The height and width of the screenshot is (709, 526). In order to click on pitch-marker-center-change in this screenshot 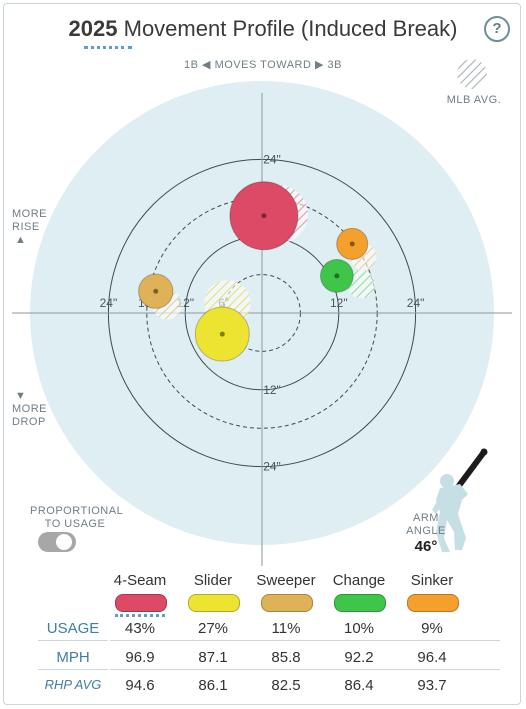, I will do `click(337, 276)`.